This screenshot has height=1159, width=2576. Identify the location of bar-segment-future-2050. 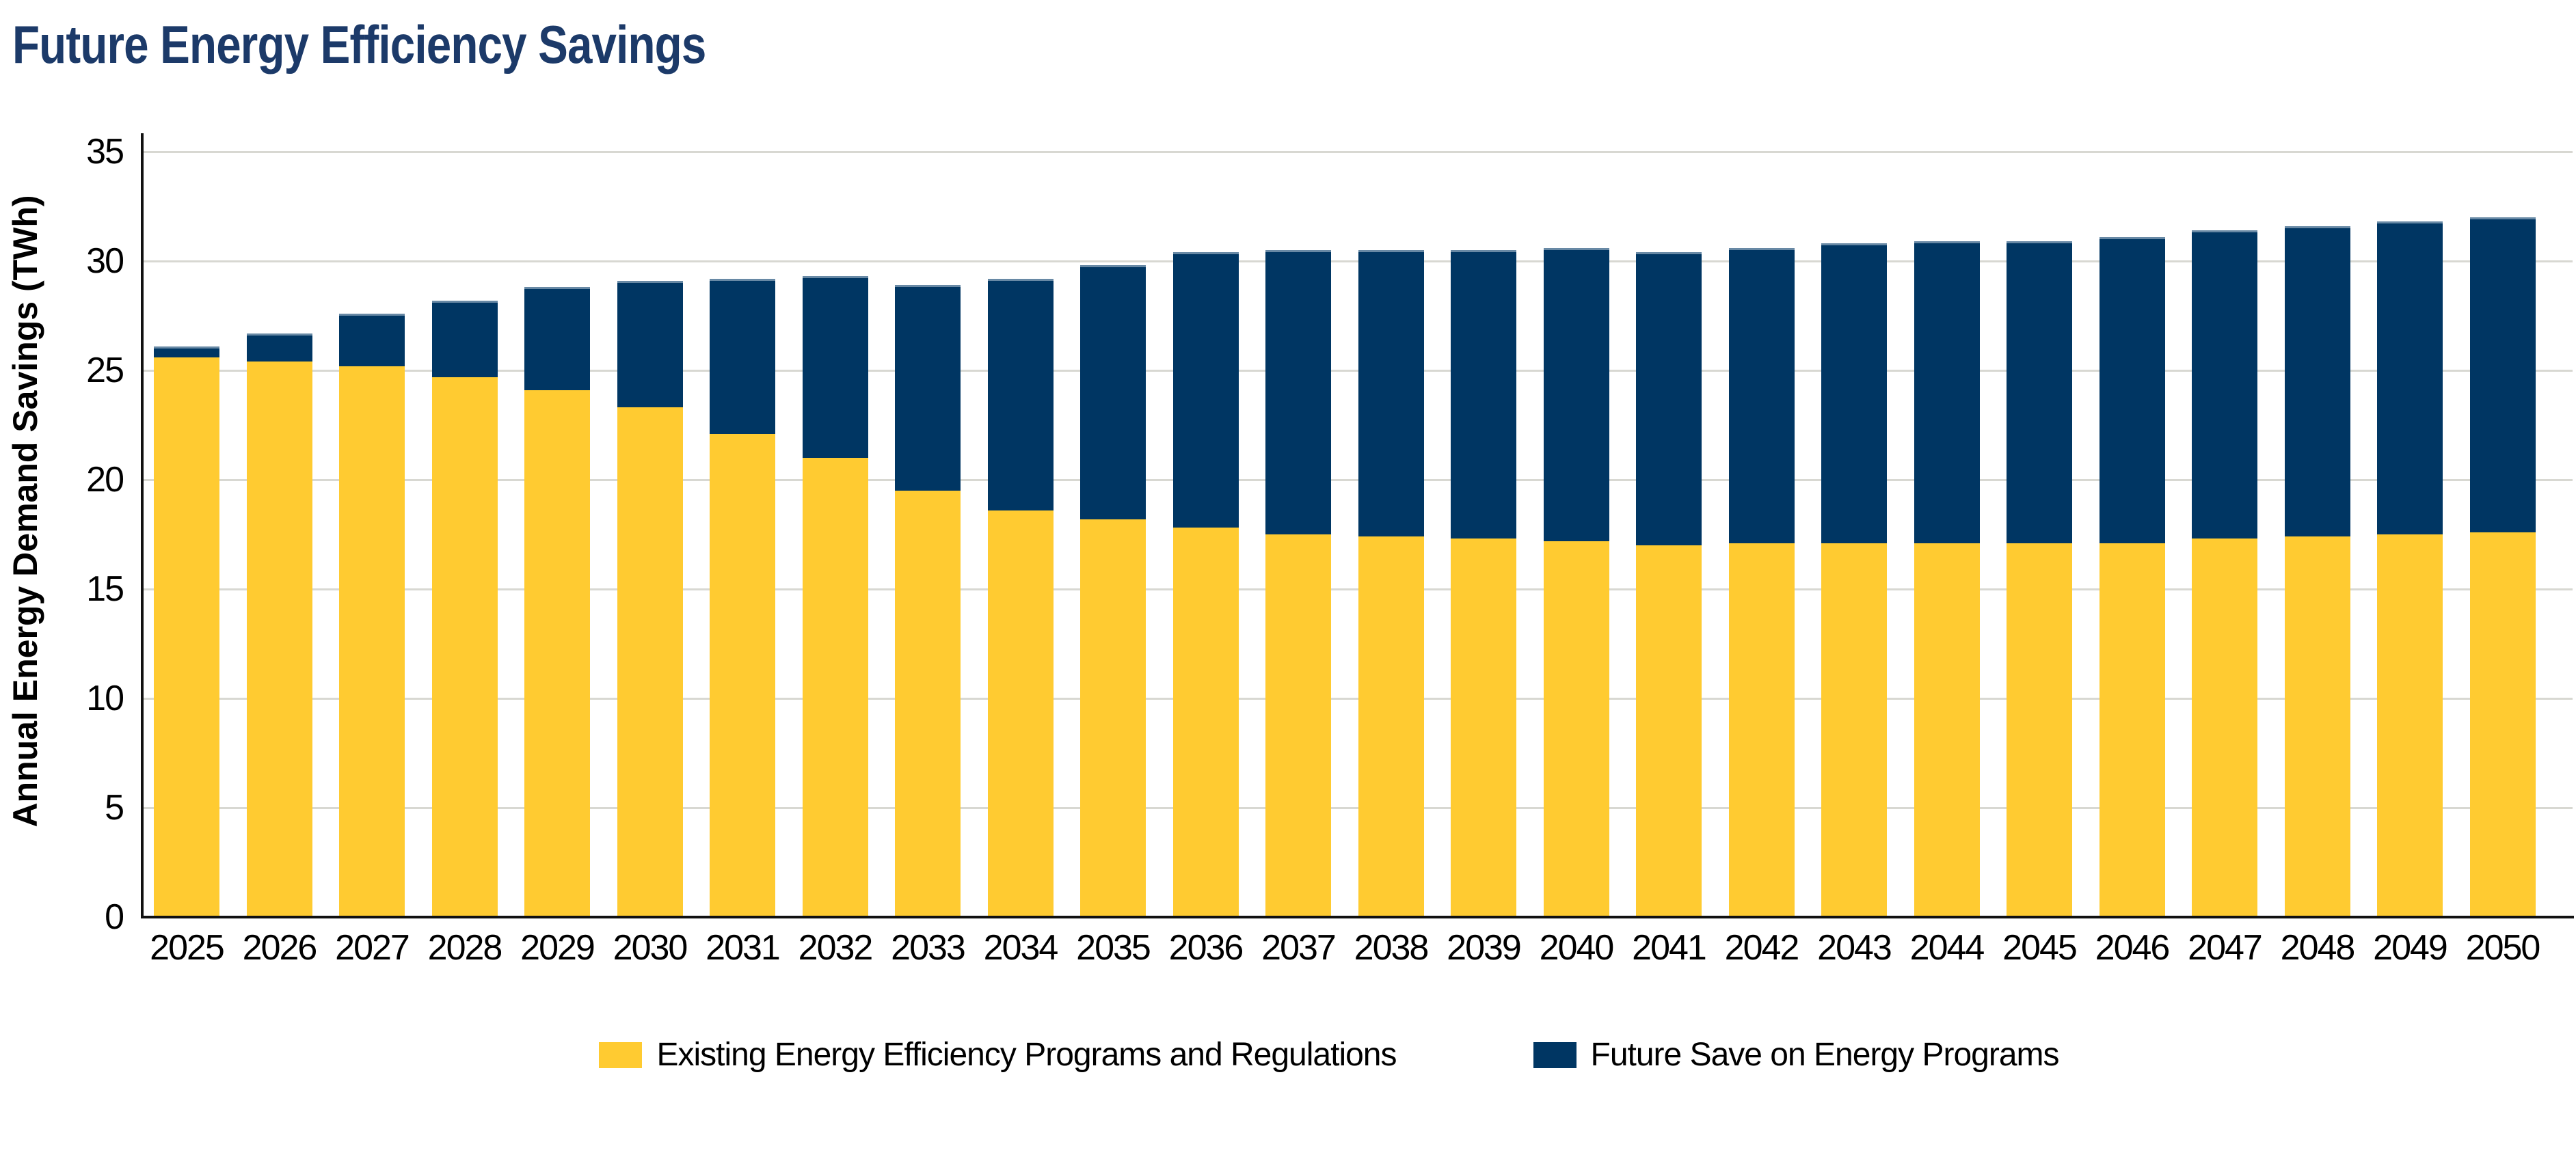
(2502, 374).